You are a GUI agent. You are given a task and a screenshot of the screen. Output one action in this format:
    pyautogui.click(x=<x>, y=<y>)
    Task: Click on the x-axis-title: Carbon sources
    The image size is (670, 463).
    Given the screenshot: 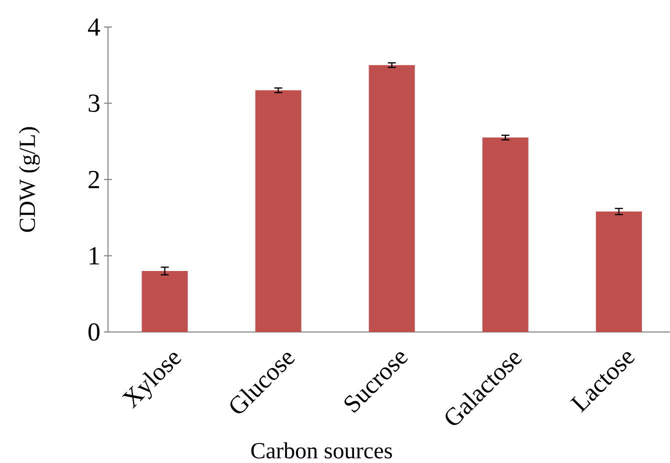 What is the action you would take?
    pyautogui.click(x=321, y=450)
    